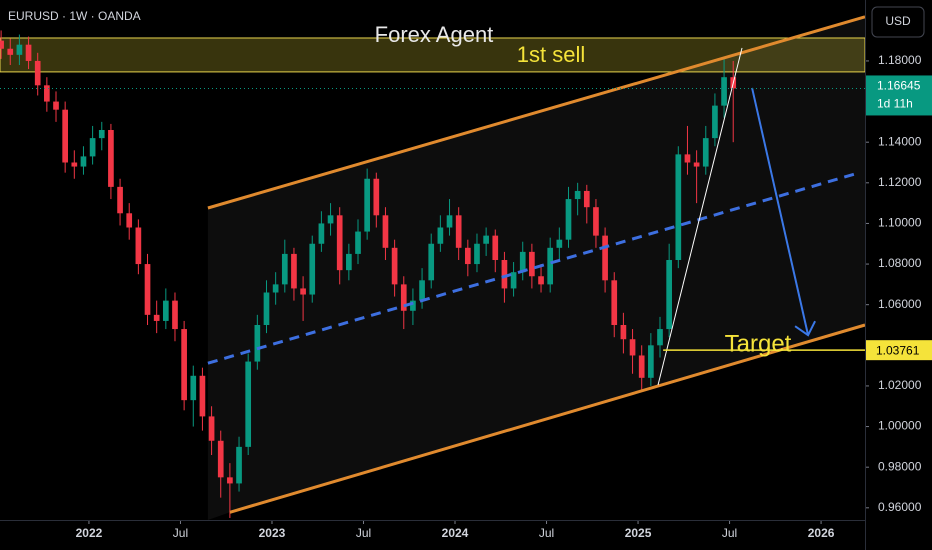  I want to click on target-price-box, so click(899, 350).